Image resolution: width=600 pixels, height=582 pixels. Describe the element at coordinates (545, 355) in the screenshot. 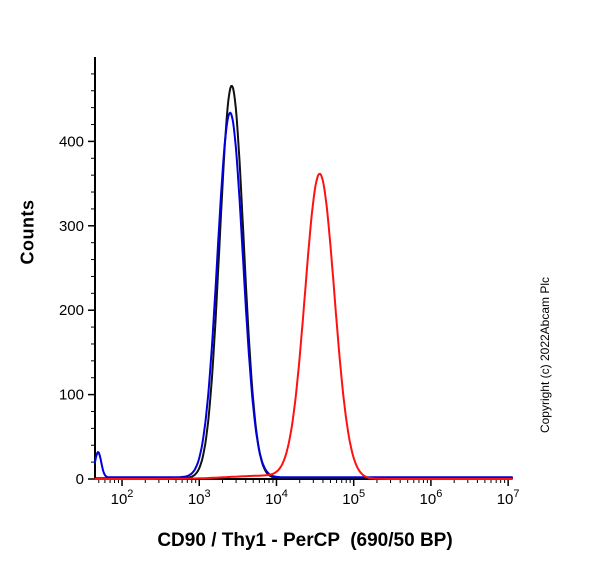

I see `copyright-text: Copyright (c) 2022Abcam Plc` at that location.